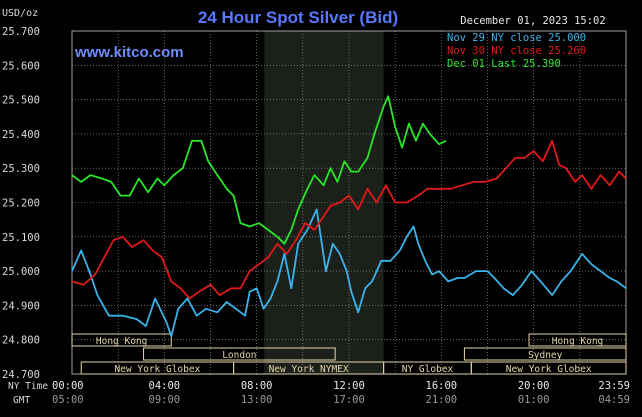  What do you see at coordinates (21, 306) in the screenshot?
I see `y-tick-label: 24.900` at bounding box center [21, 306].